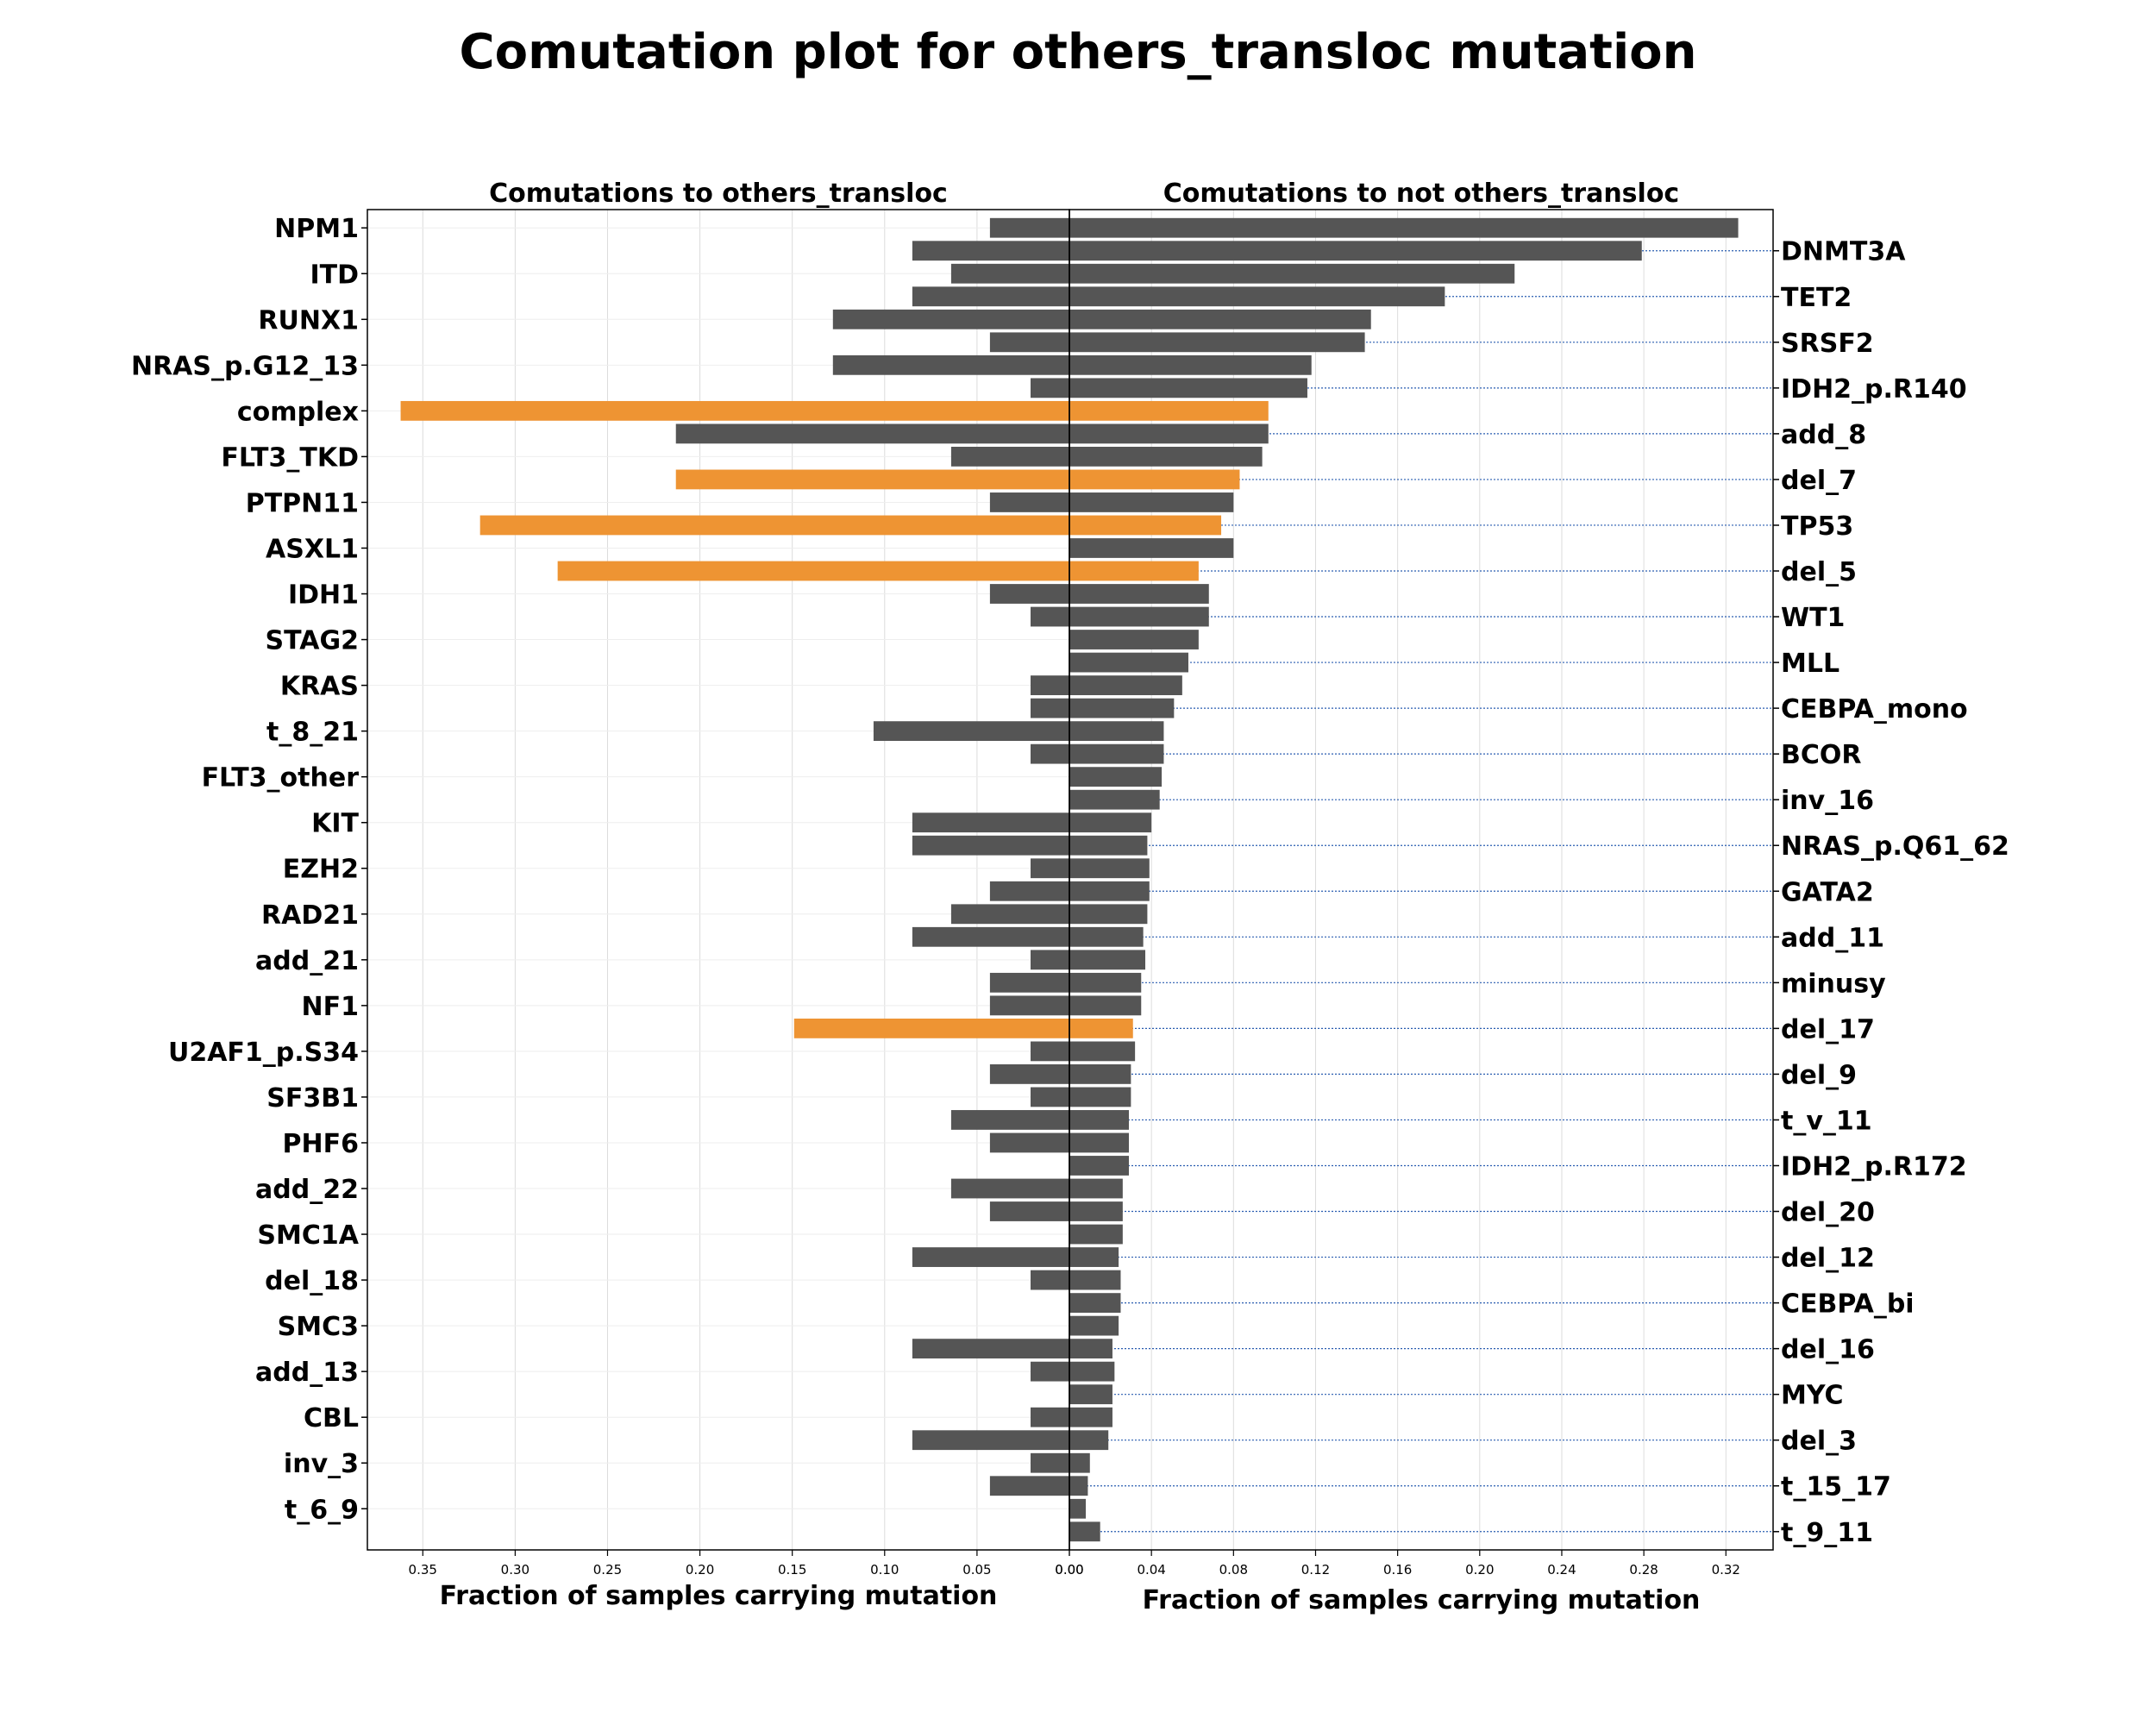  What do you see at coordinates (318, 1327) in the screenshot?
I see `left-ytick-label: SMC3` at bounding box center [318, 1327].